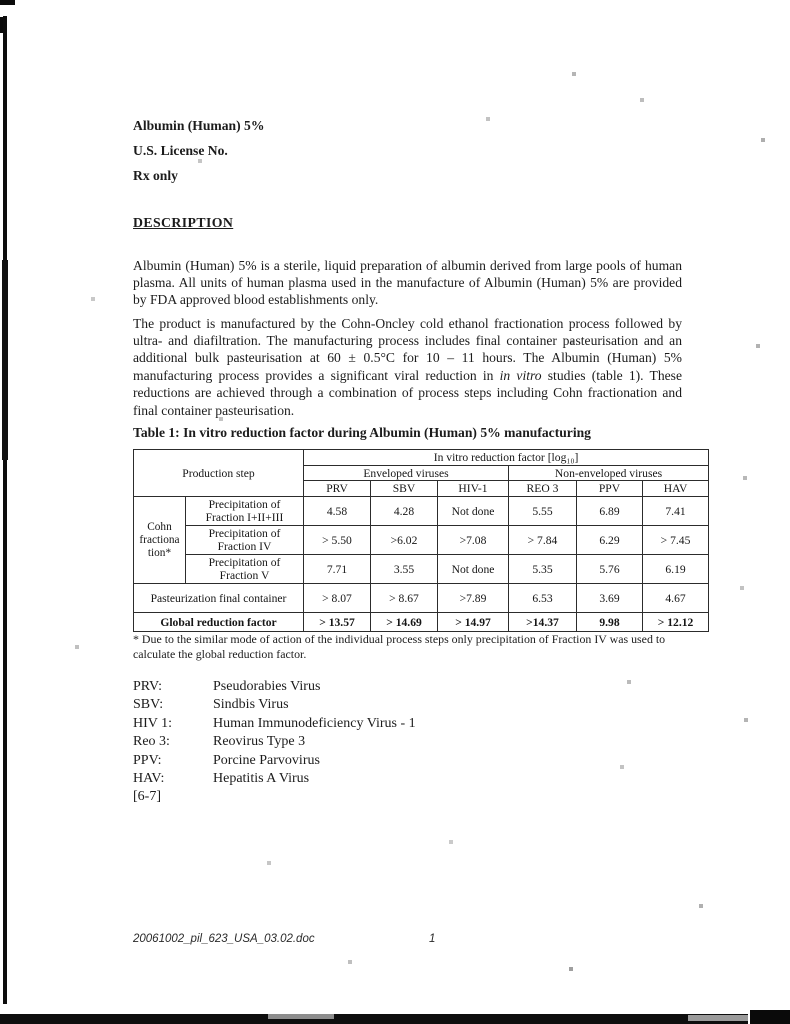 The height and width of the screenshot is (1024, 790). I want to click on header-col-ppv: PPV, so click(609, 488).